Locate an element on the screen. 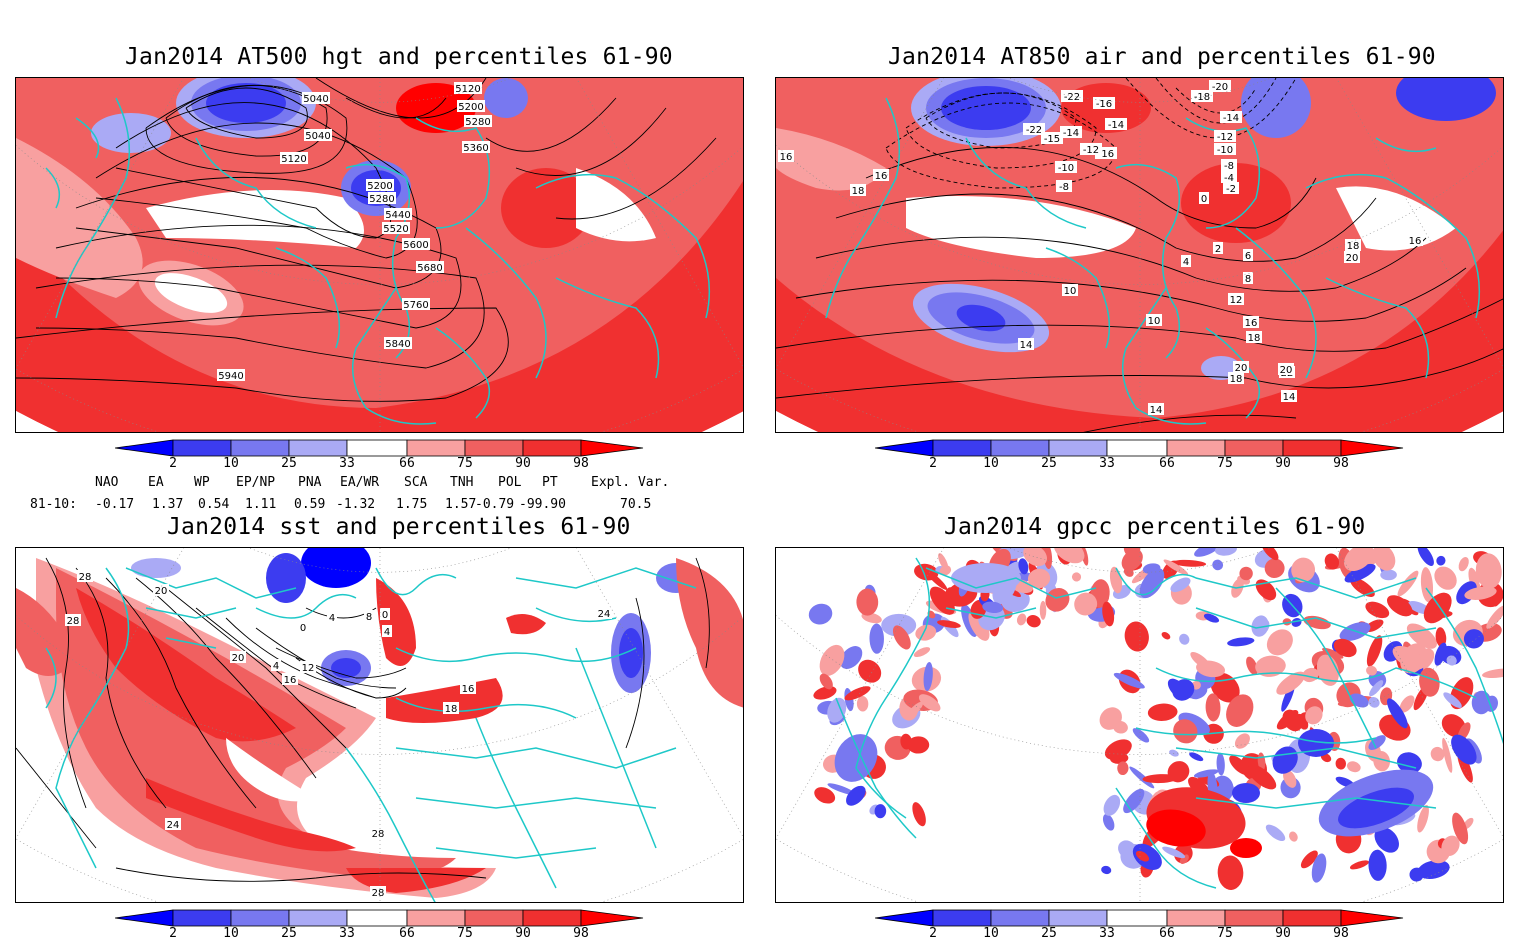  contour-label: 2 is located at coordinates (1218, 249).